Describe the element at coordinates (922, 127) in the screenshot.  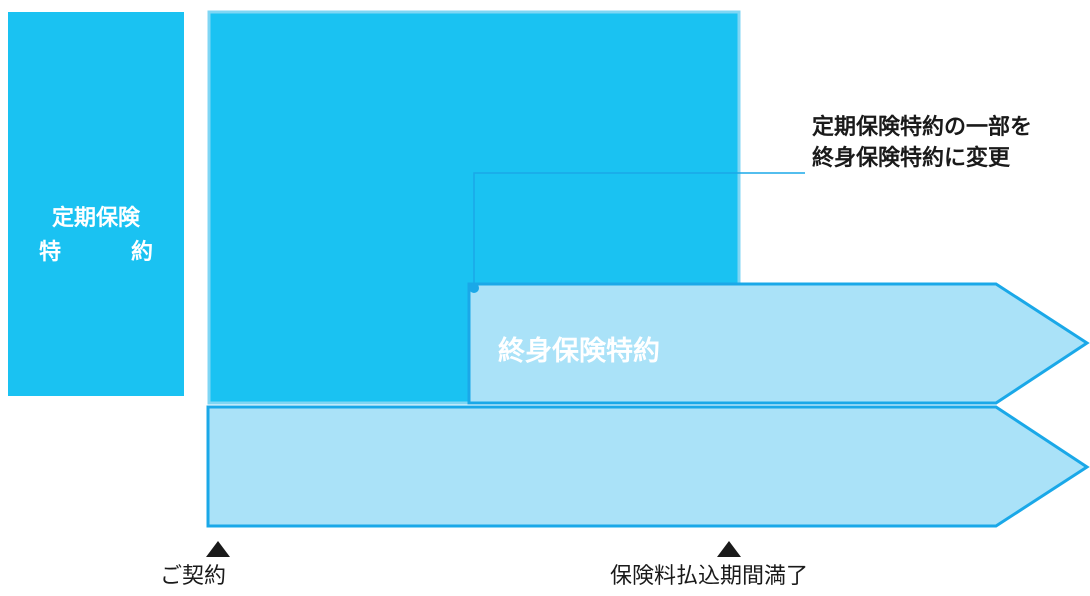
I see `annotation-line-1: 定期保険特約の一部を` at that location.